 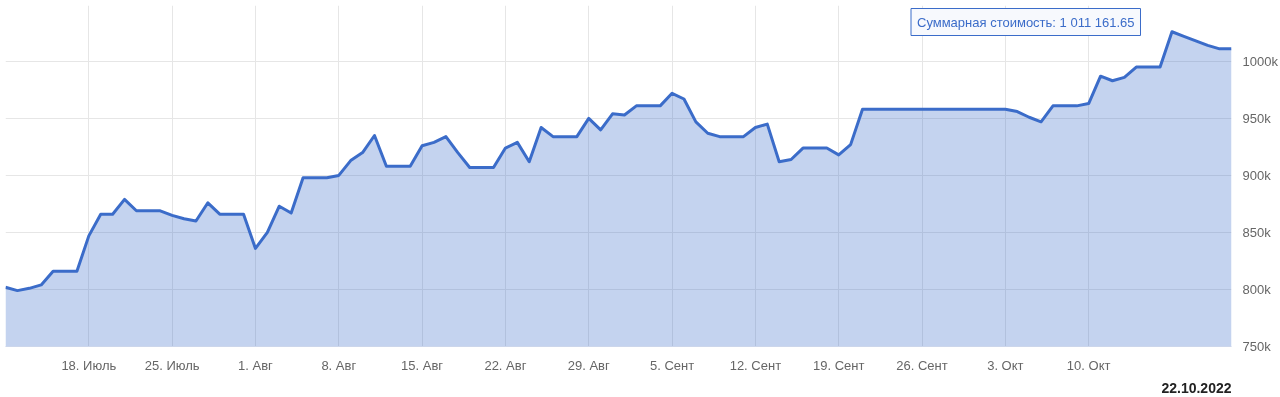 I want to click on x-tick-label: 8. Авг, so click(x=339, y=365).